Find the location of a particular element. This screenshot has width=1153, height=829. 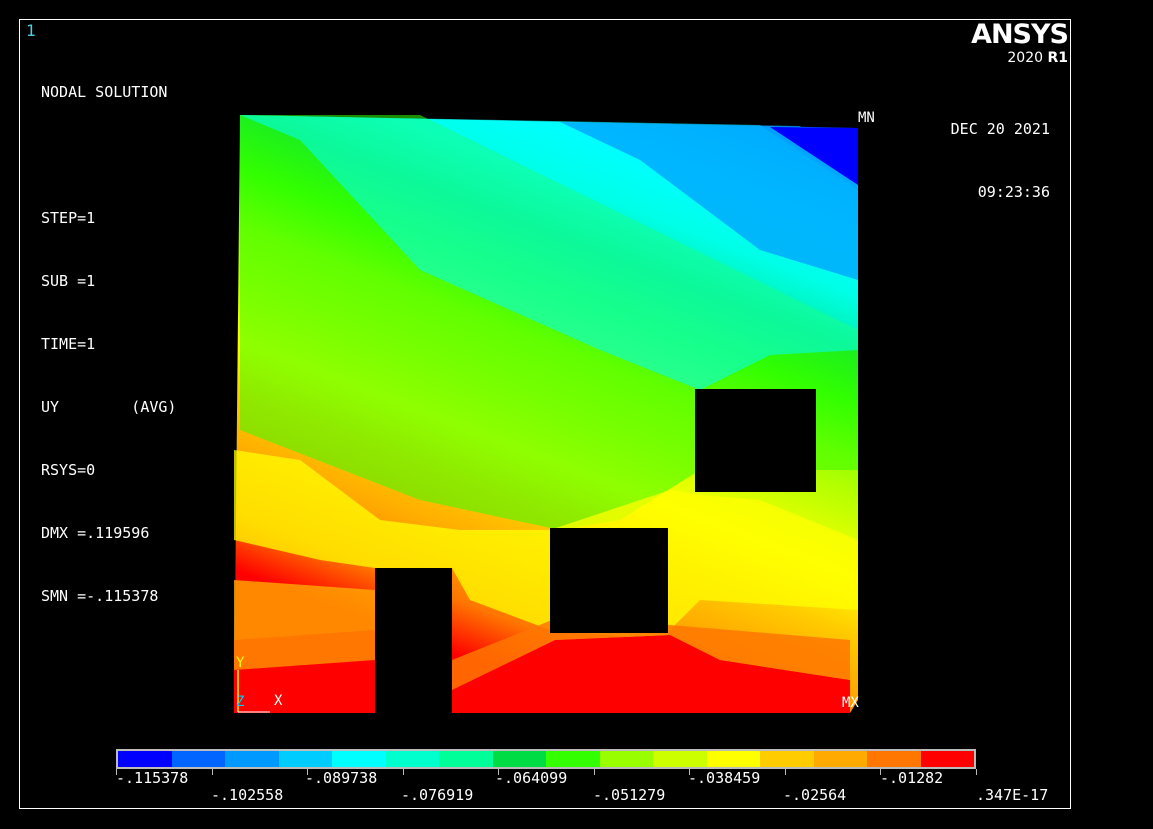

info-line: STEP=1 is located at coordinates (68, 218).